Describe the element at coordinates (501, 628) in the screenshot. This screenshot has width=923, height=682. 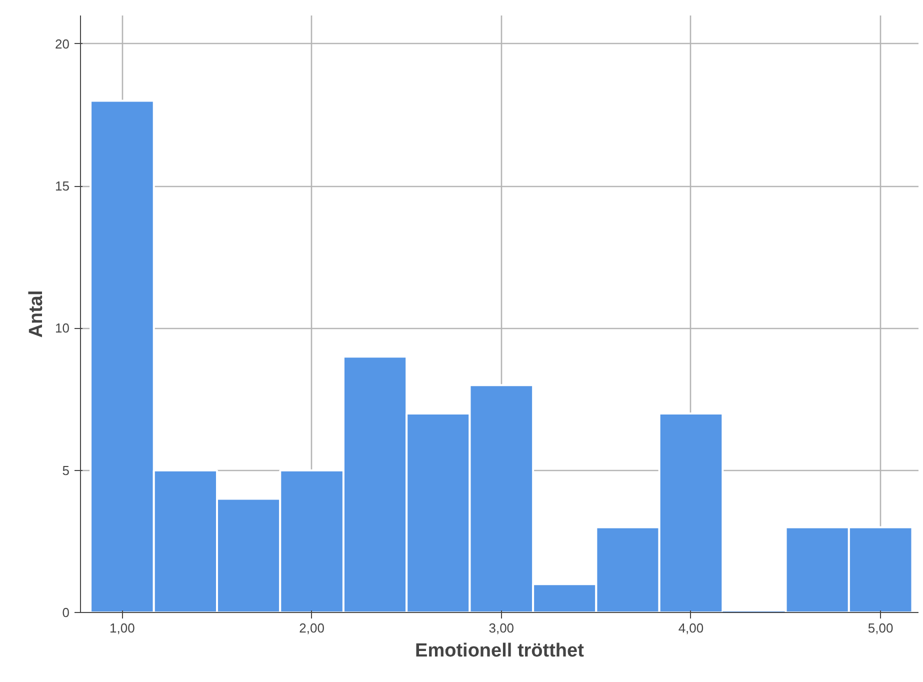
I see `x-tick-label: 3,00` at that location.